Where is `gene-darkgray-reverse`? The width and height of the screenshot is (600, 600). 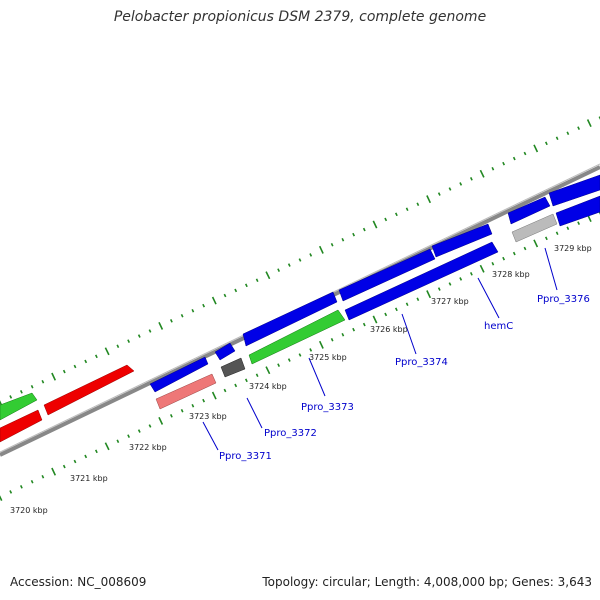 gene-darkgray-reverse is located at coordinates (233, 367).